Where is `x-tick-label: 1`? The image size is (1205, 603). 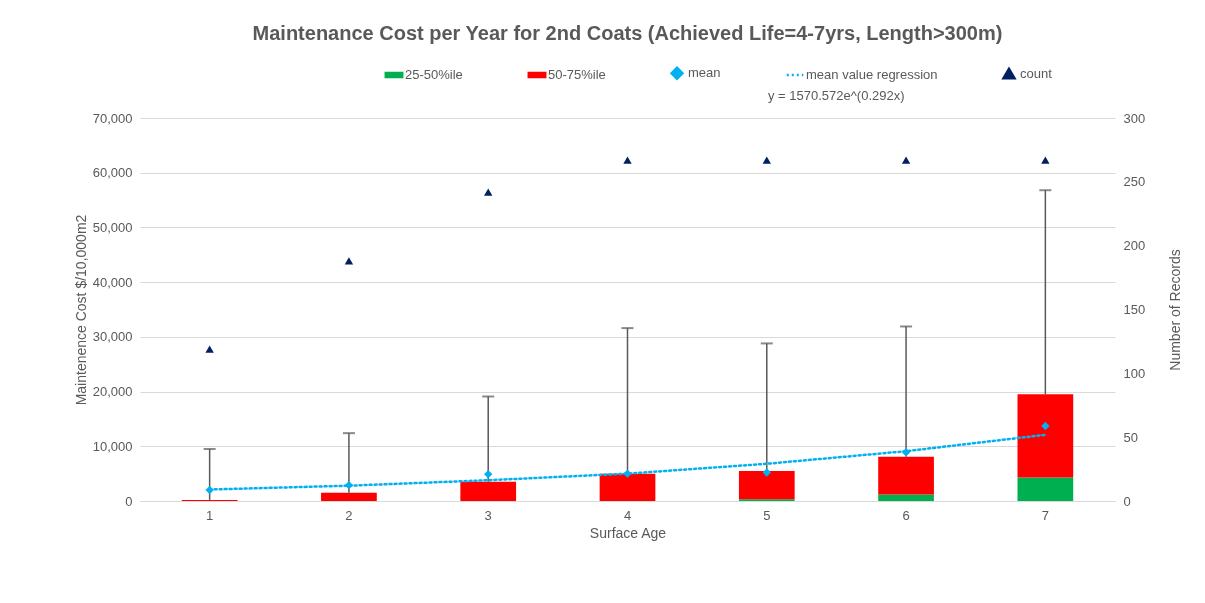
x-tick-label: 1 is located at coordinates (210, 515).